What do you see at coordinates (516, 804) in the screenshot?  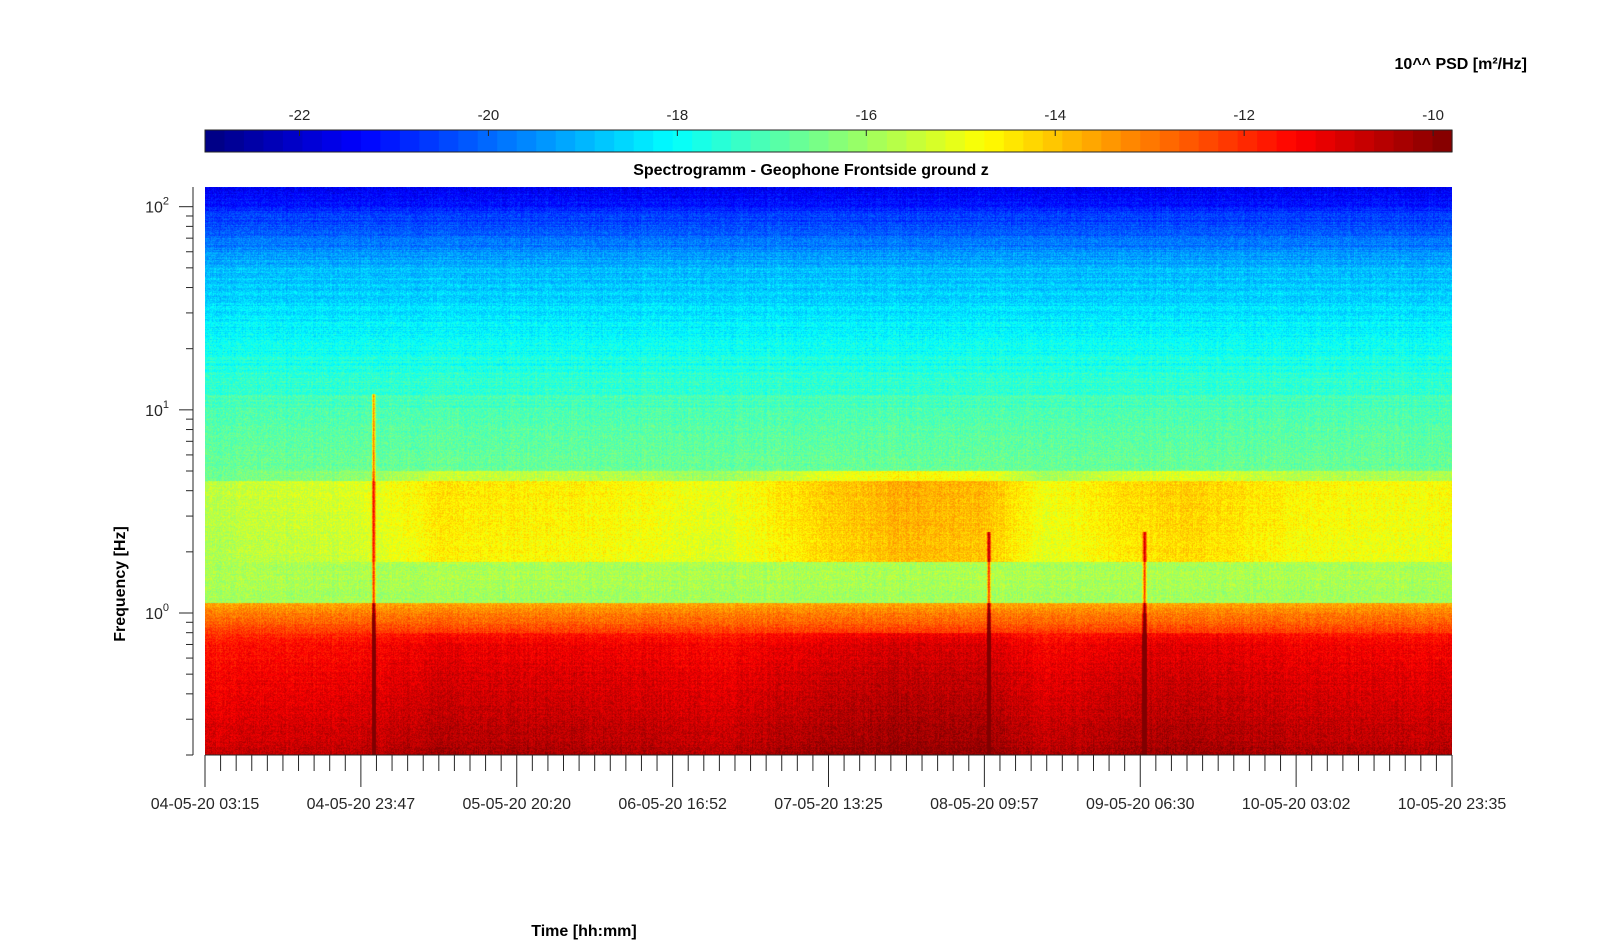 I see `x-tick-label: 05-05-20 20:20` at bounding box center [516, 804].